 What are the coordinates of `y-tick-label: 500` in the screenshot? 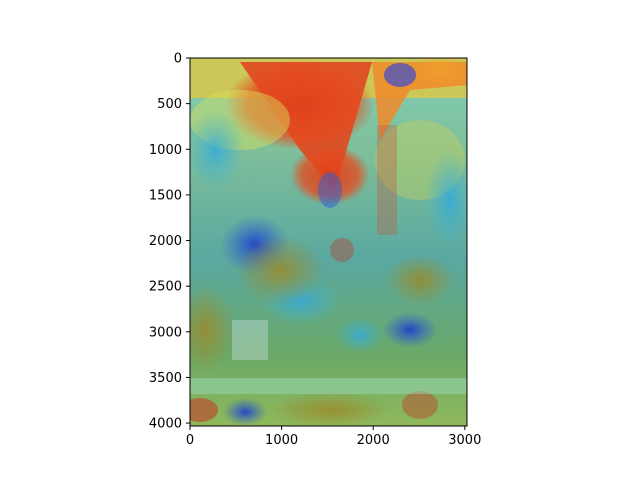 It's located at (169, 104).